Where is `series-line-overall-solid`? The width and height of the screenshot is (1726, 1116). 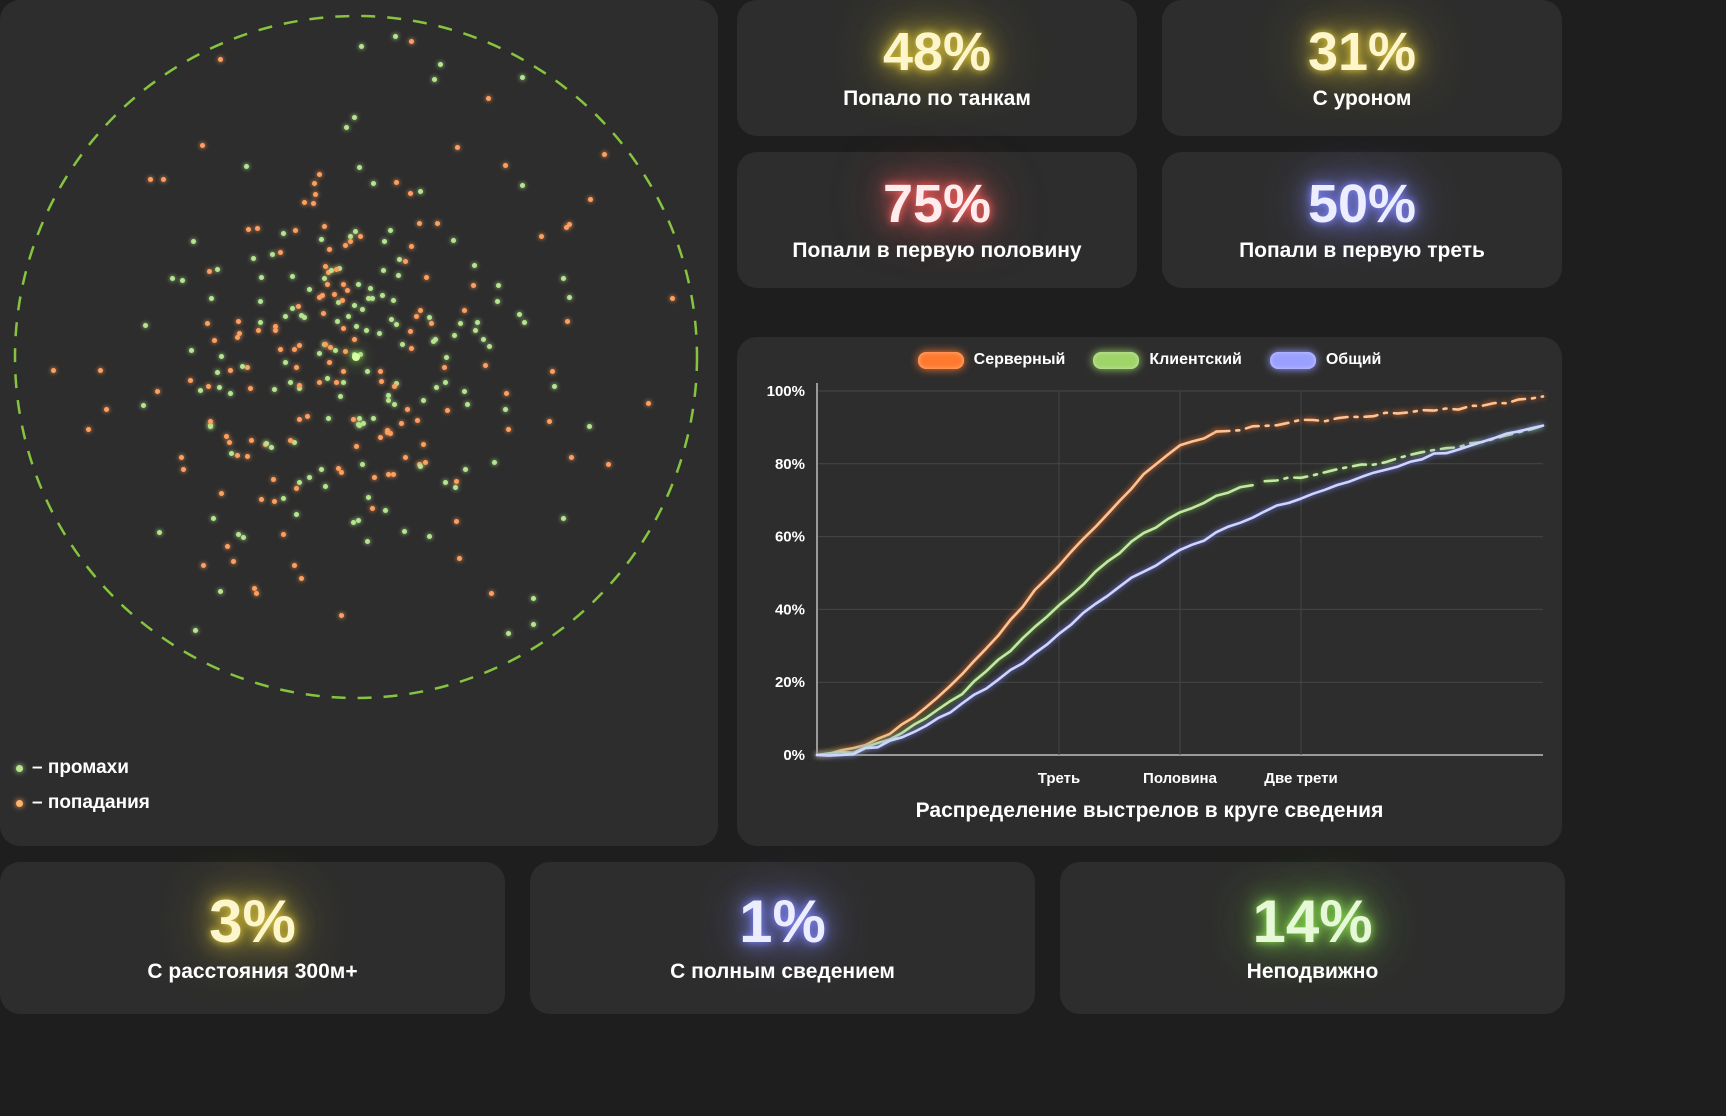 series-line-overall-solid is located at coordinates (1180, 590).